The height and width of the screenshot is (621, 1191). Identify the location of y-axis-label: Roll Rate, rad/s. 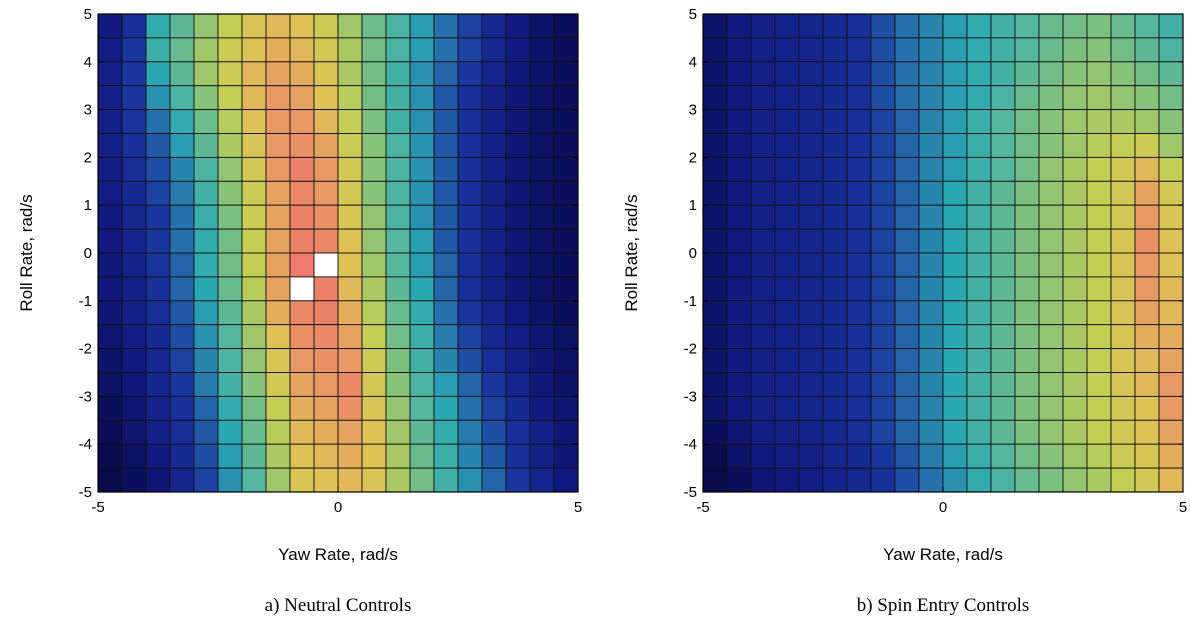
(26, 252).